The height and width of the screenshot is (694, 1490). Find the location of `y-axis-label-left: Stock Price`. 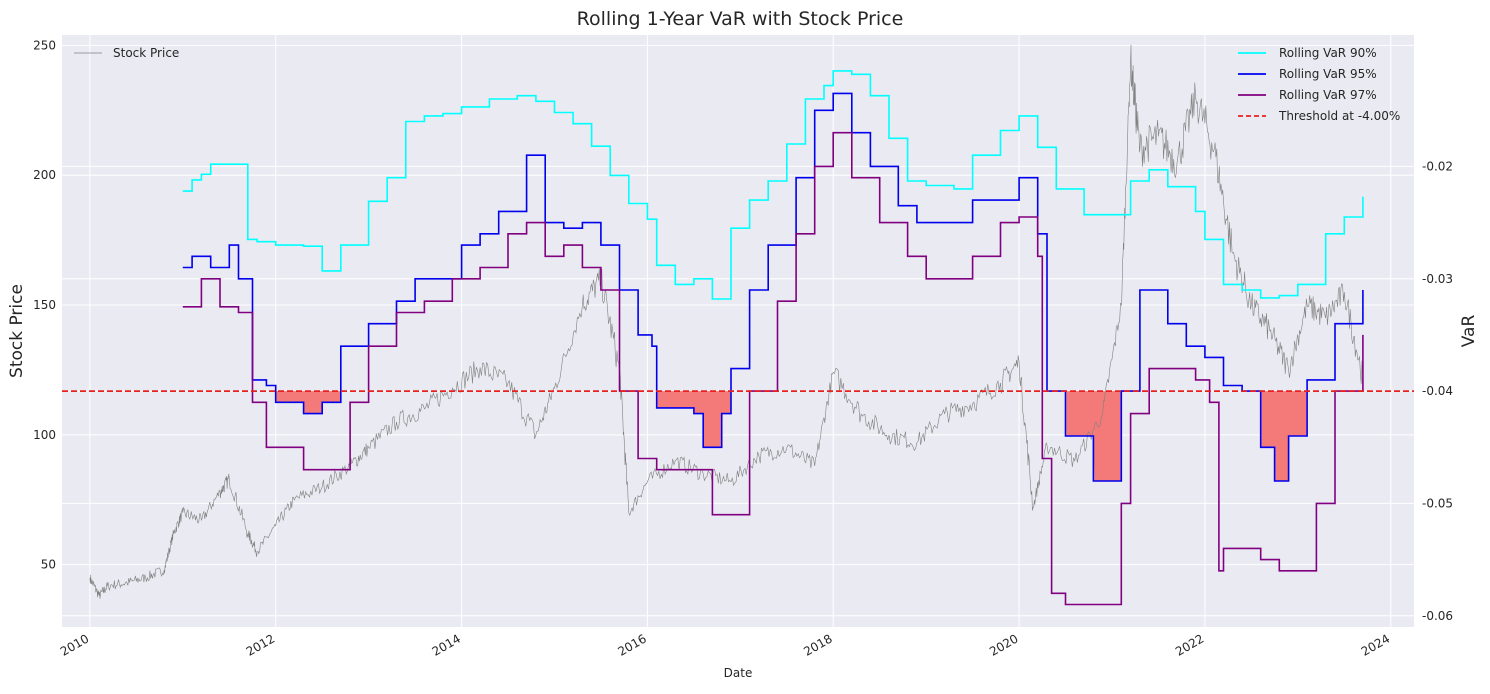

y-axis-label-left: Stock Price is located at coordinates (17, 331).